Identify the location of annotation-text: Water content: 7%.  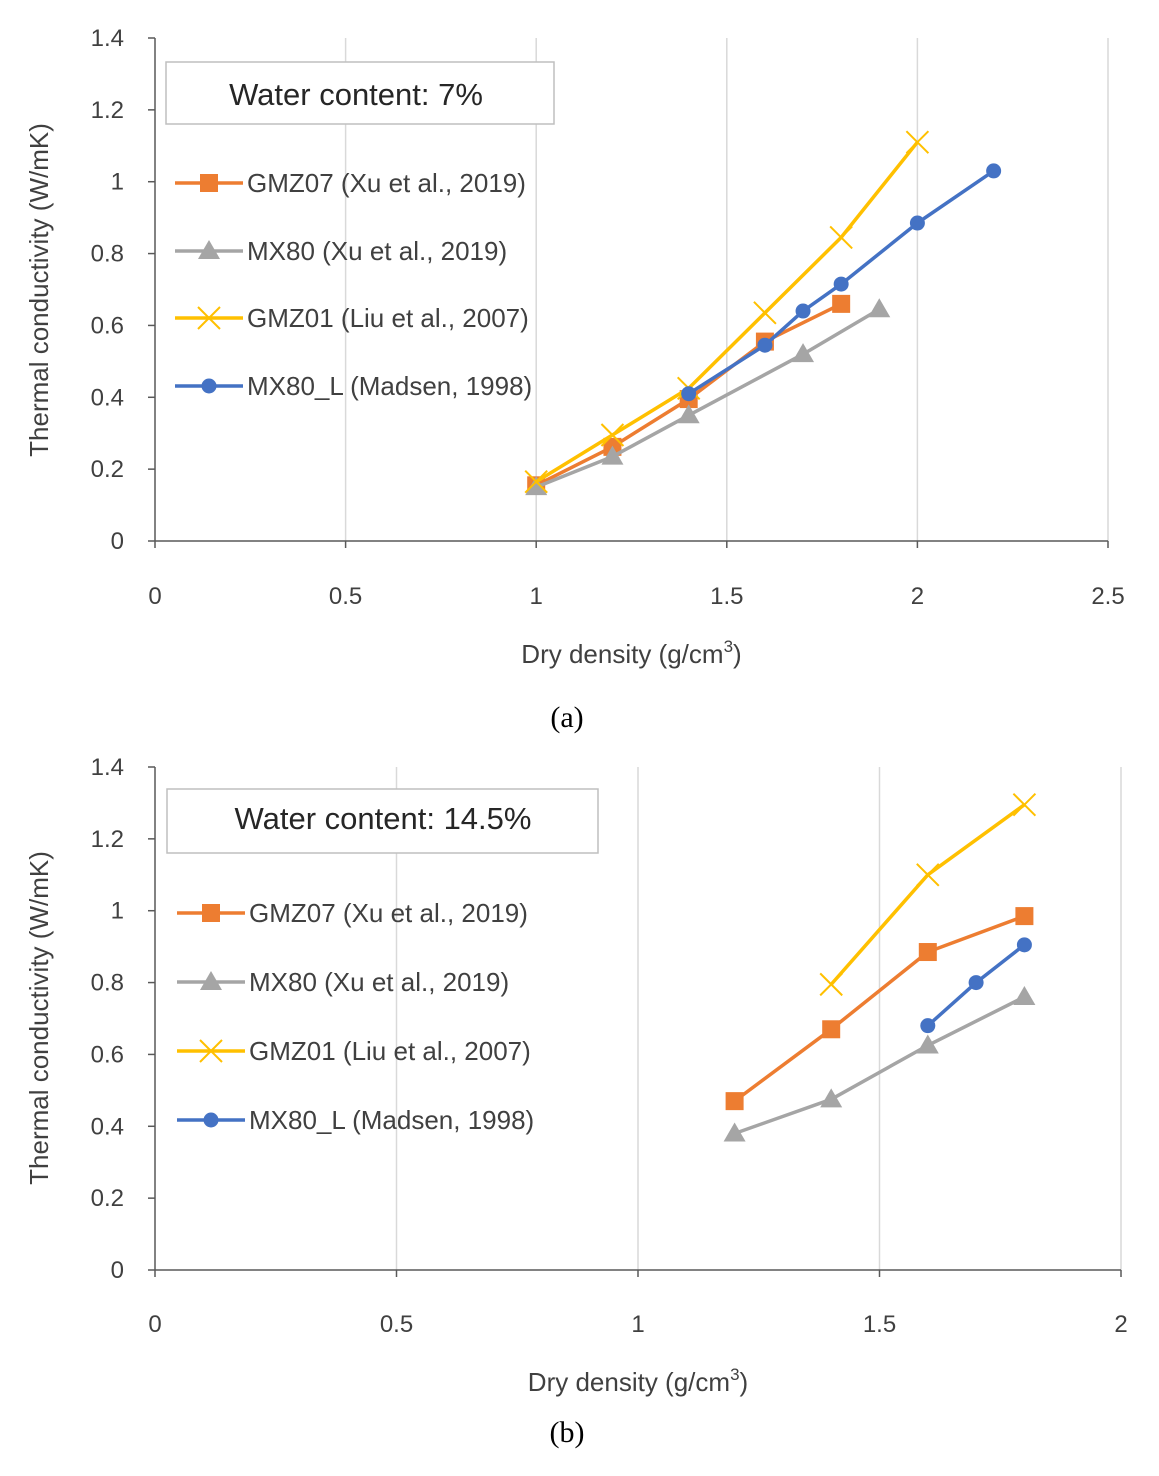
(356, 94).